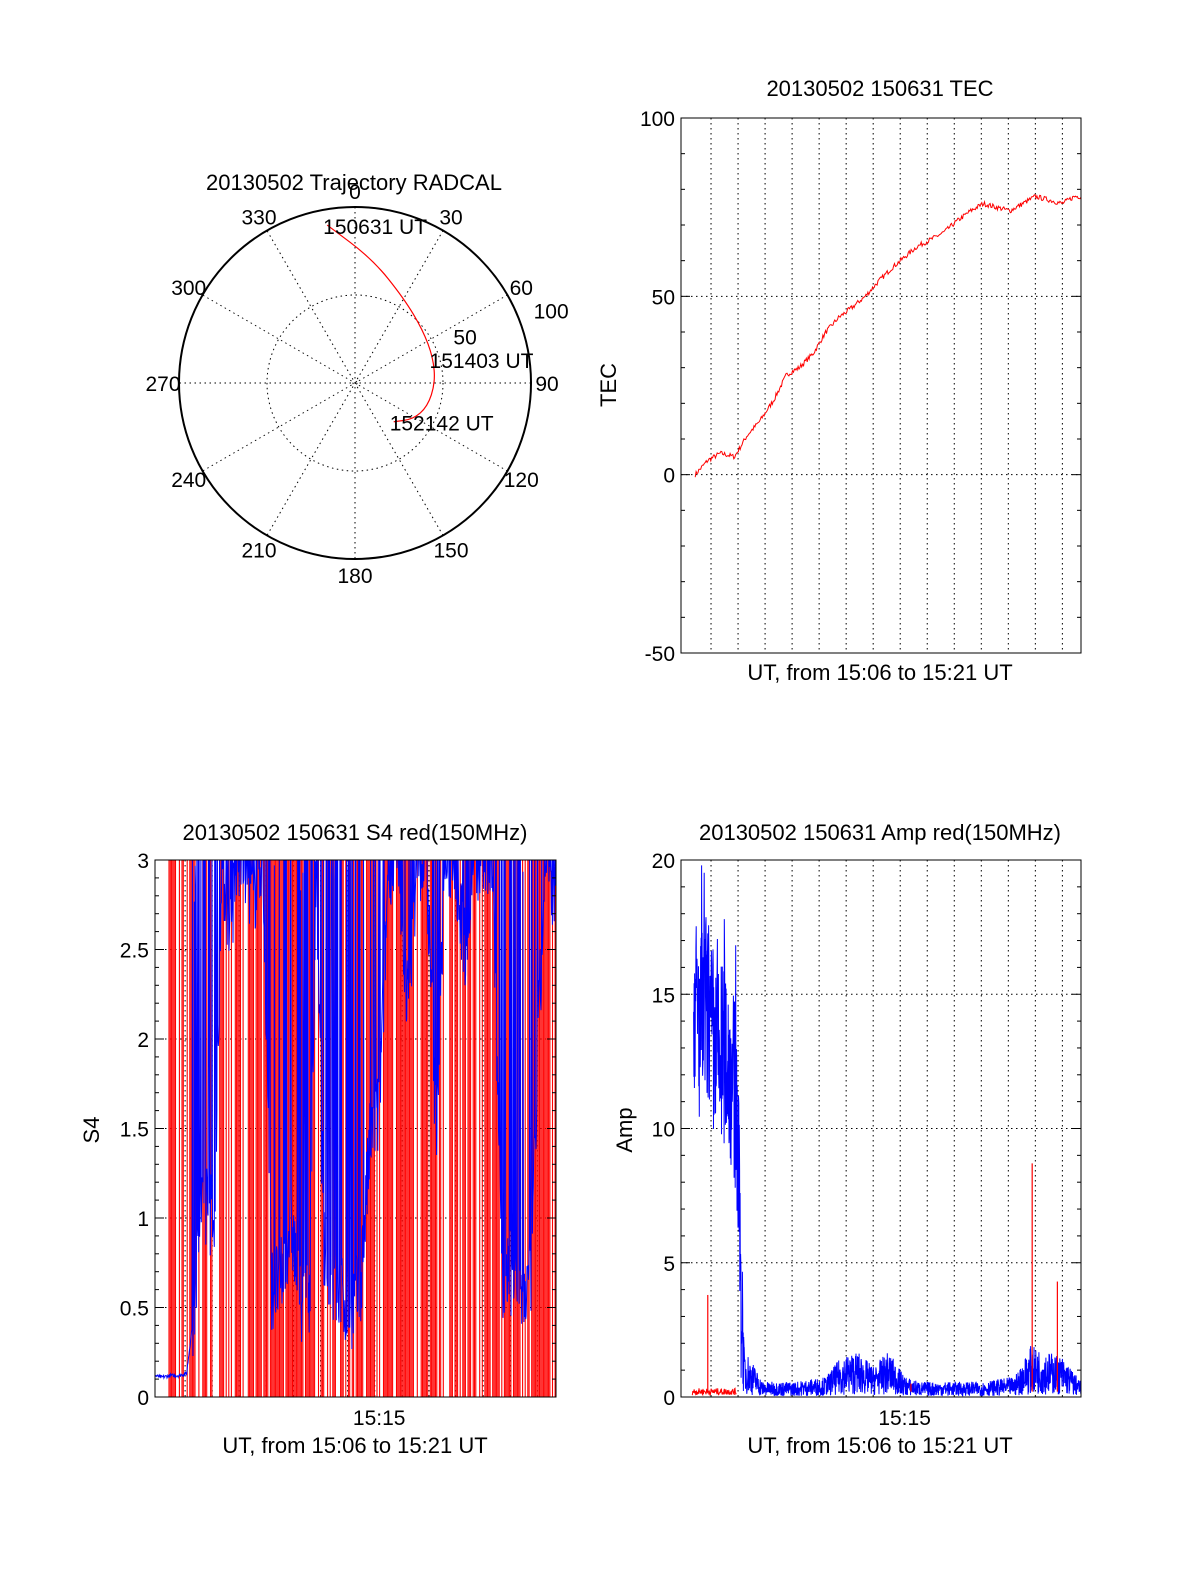  What do you see at coordinates (521, 288) in the screenshot?
I see `azimuth-label: 60` at bounding box center [521, 288].